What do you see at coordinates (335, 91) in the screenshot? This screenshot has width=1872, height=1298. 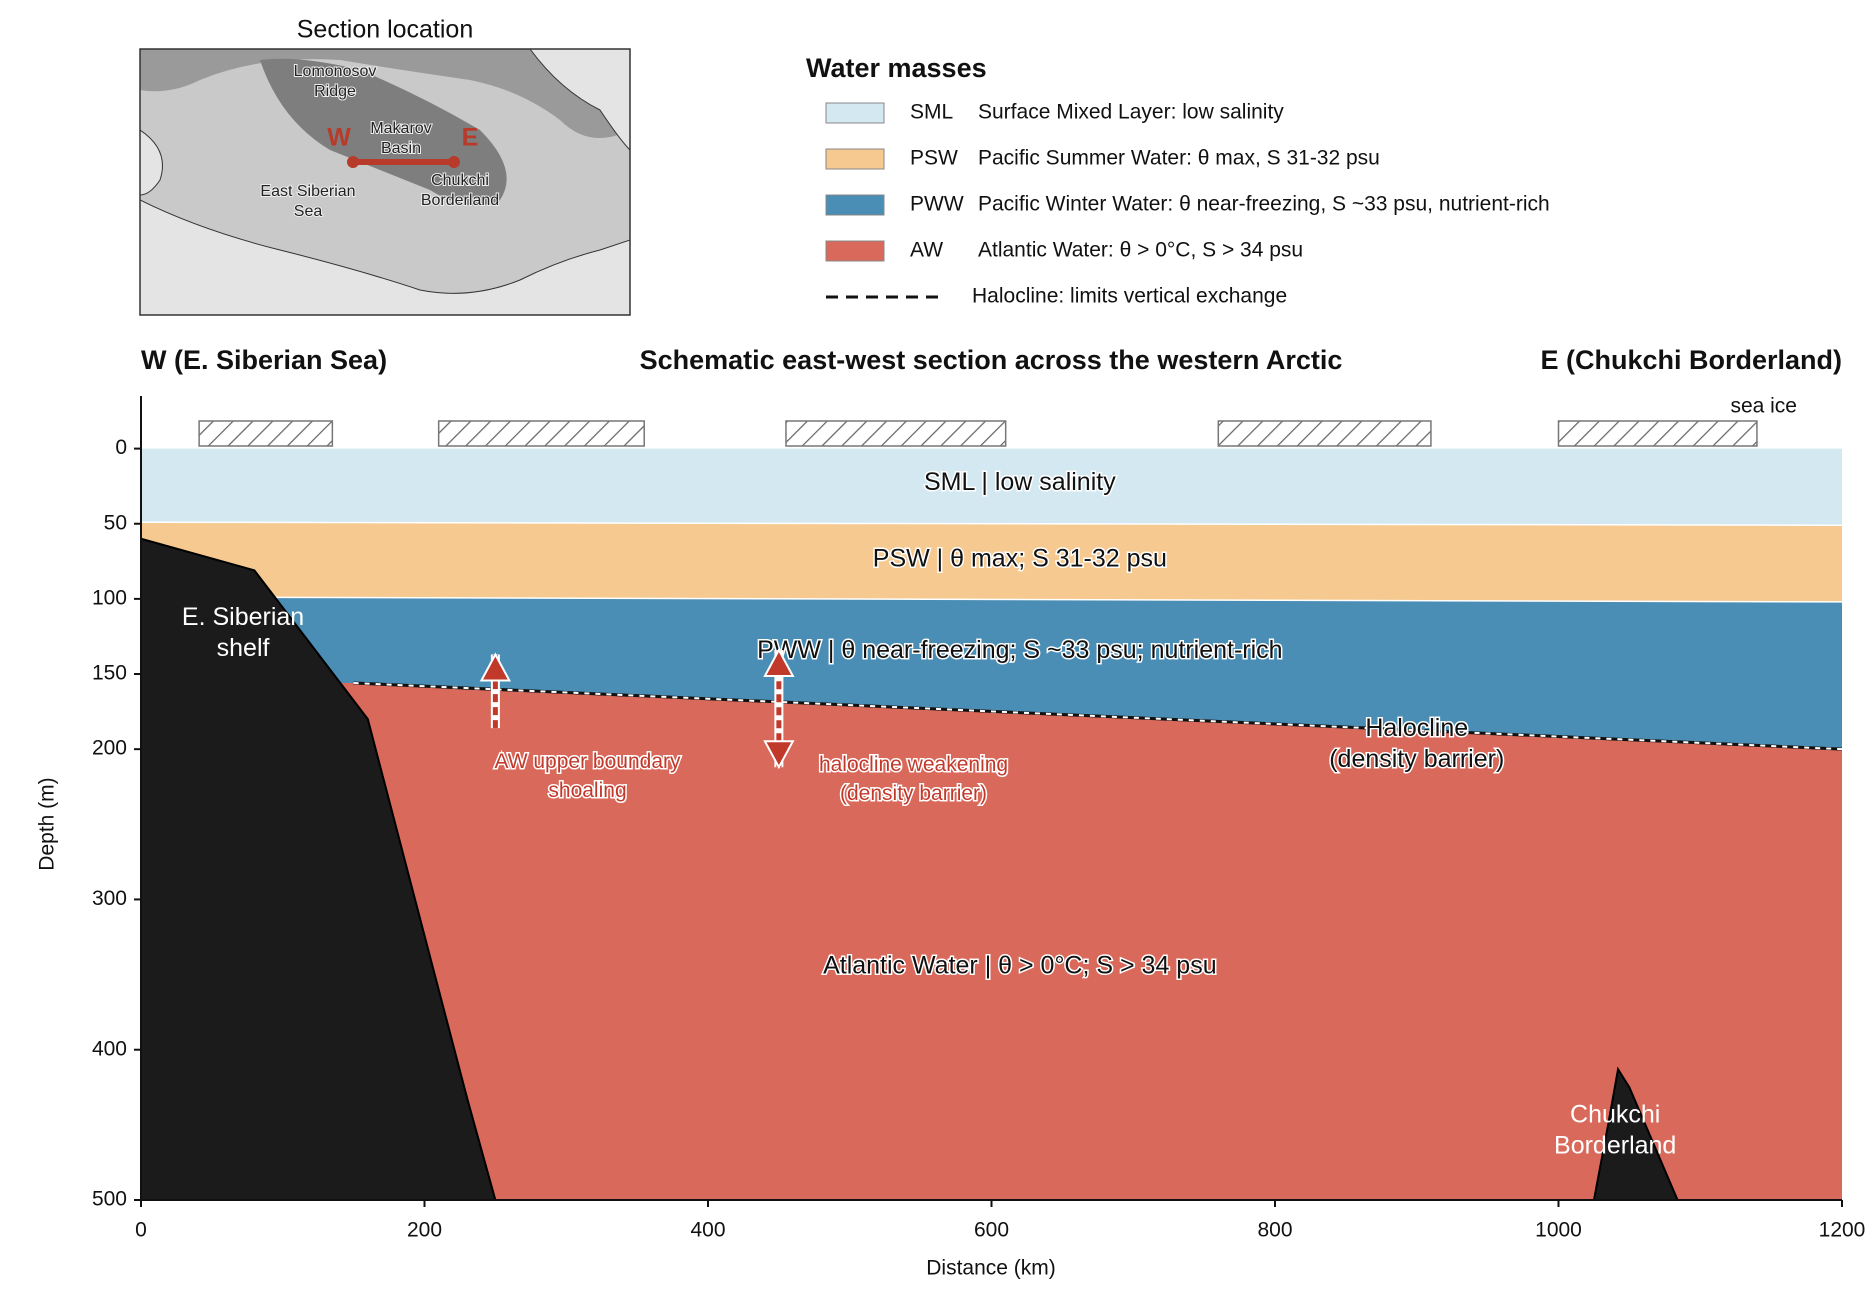 I see `map-label: Ridge` at bounding box center [335, 91].